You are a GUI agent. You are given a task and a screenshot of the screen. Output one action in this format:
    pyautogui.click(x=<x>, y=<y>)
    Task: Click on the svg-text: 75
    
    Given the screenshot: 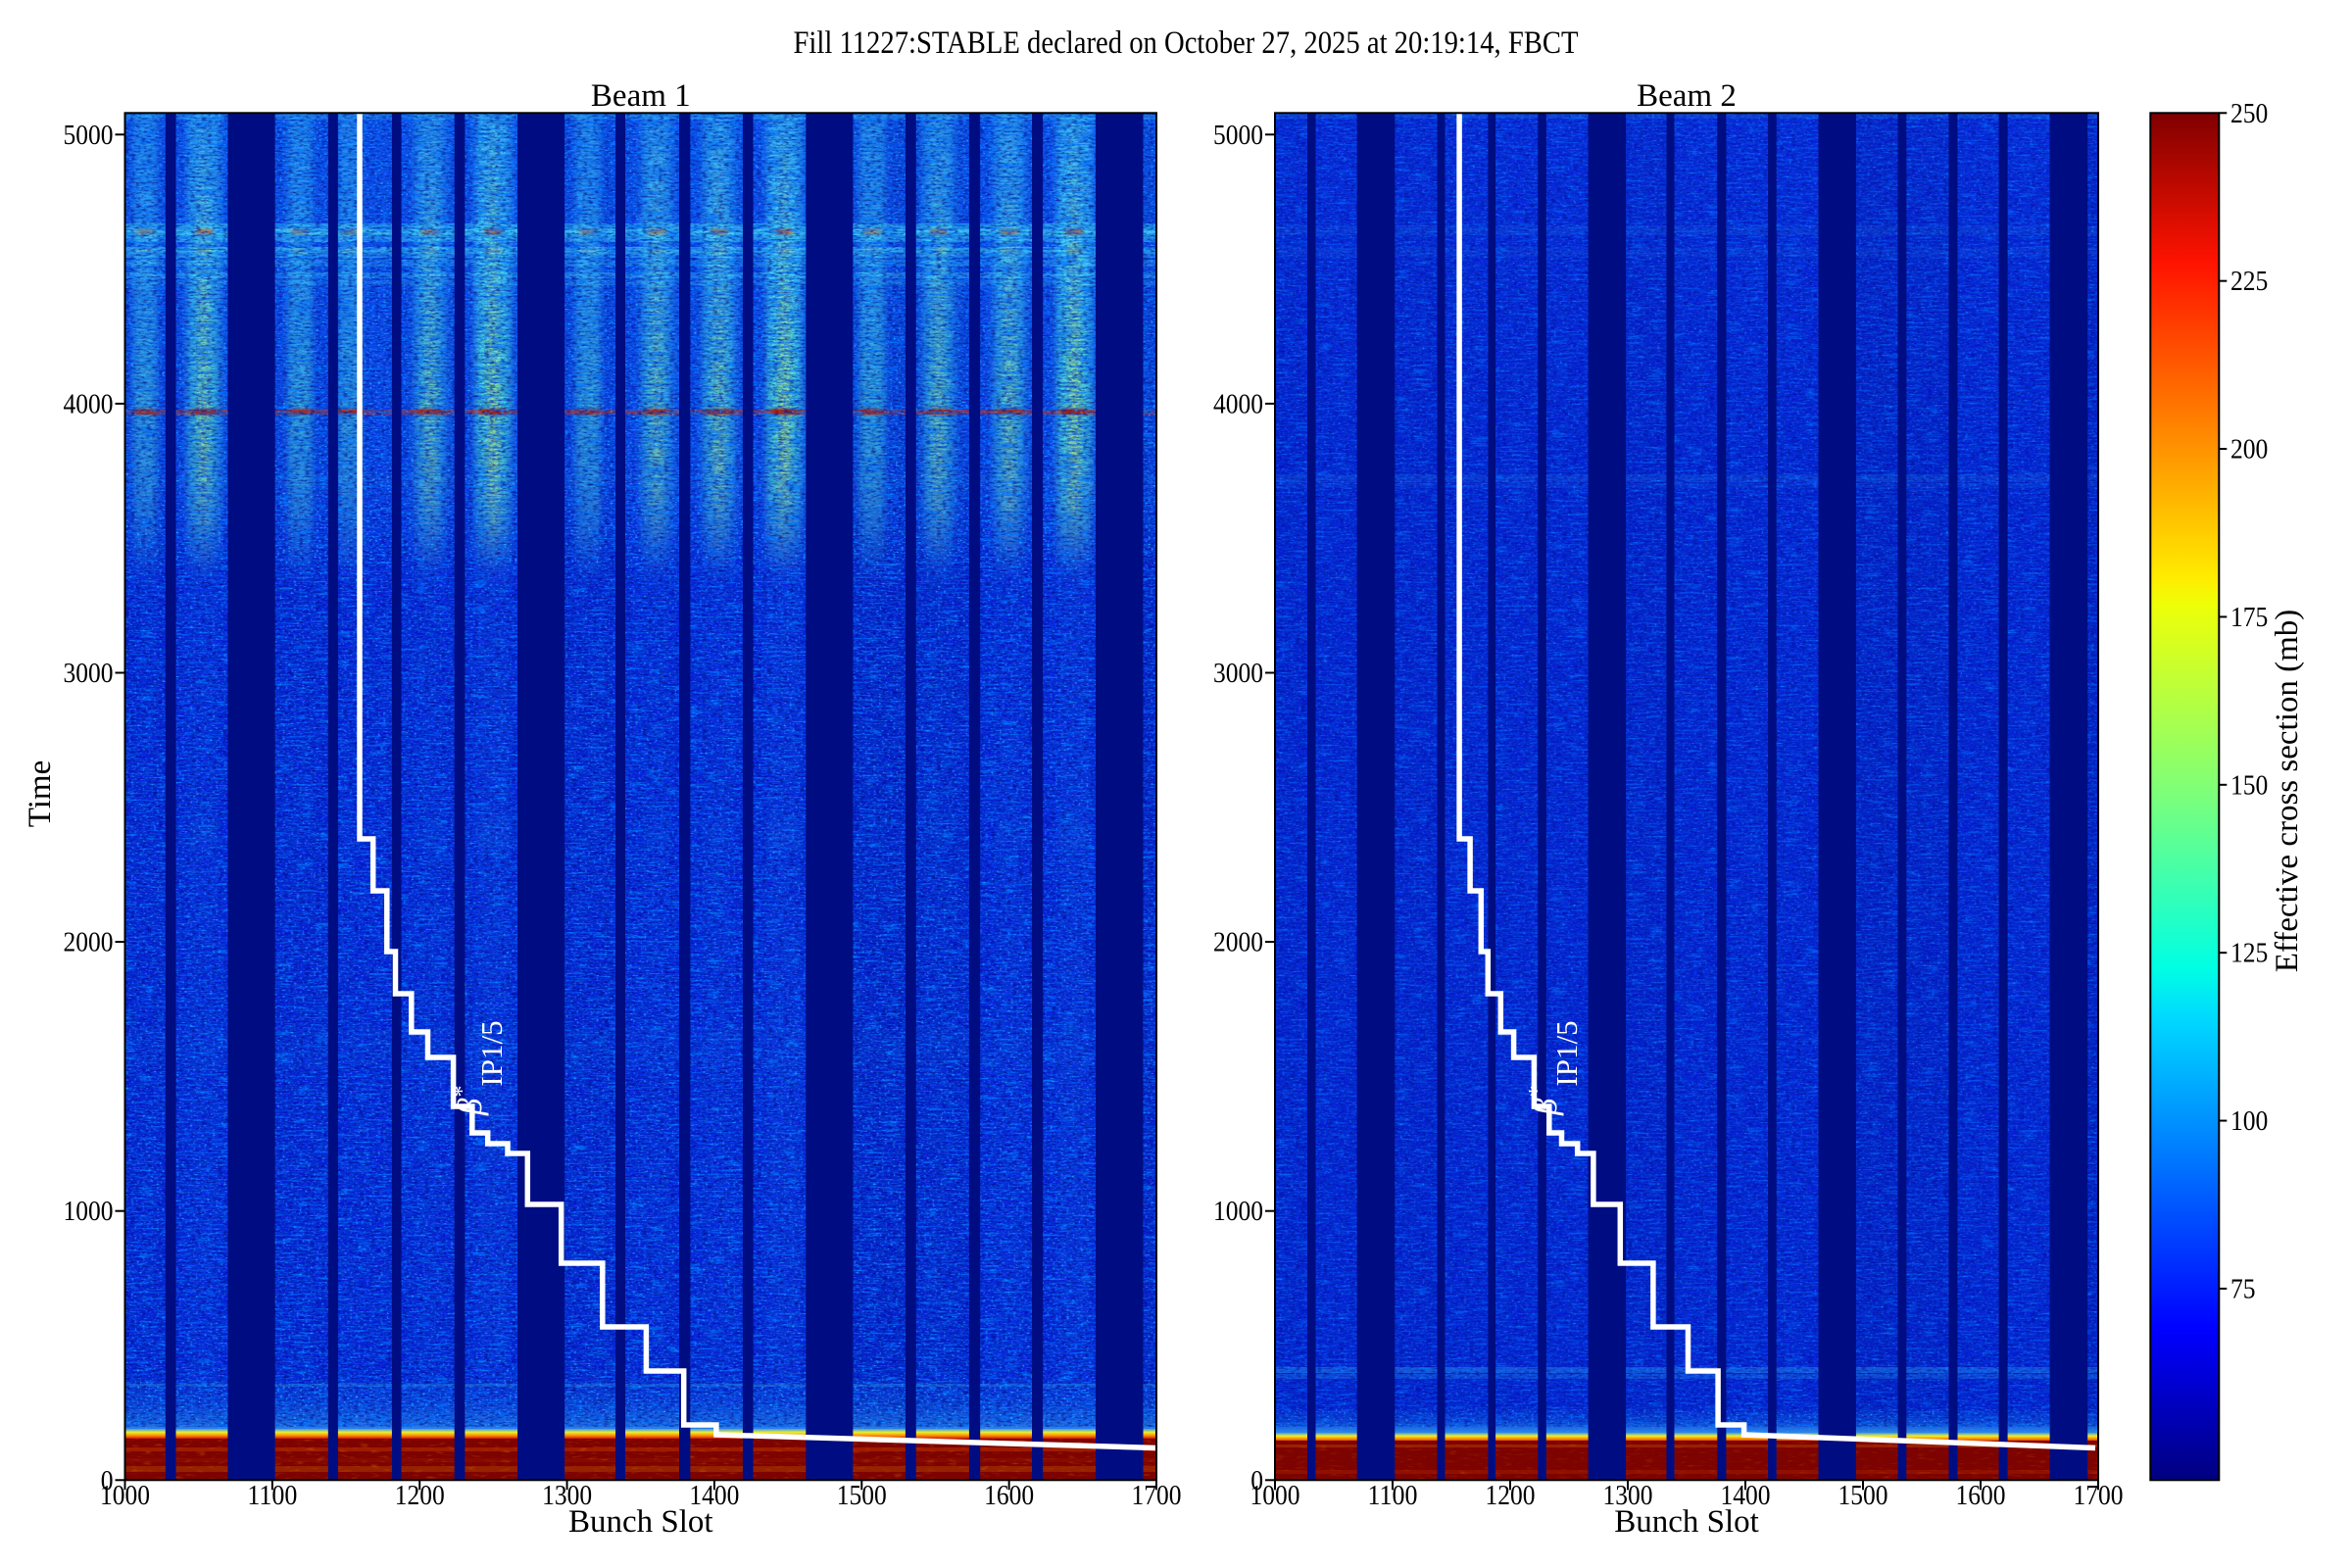 What is the action you would take?
    pyautogui.click(x=2243, y=1289)
    